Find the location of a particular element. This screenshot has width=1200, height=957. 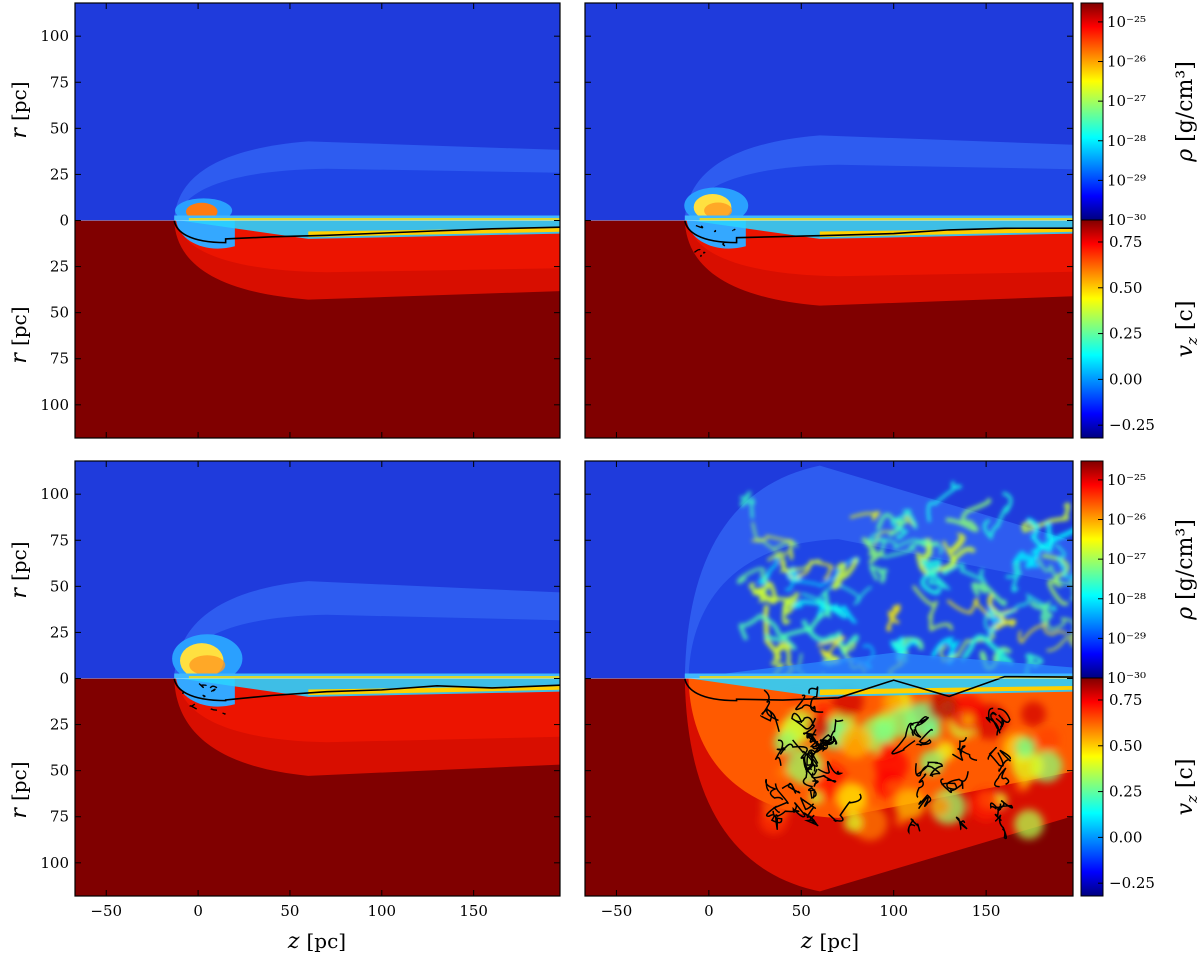

velocity-cocoon is located at coordinates (368, 710).